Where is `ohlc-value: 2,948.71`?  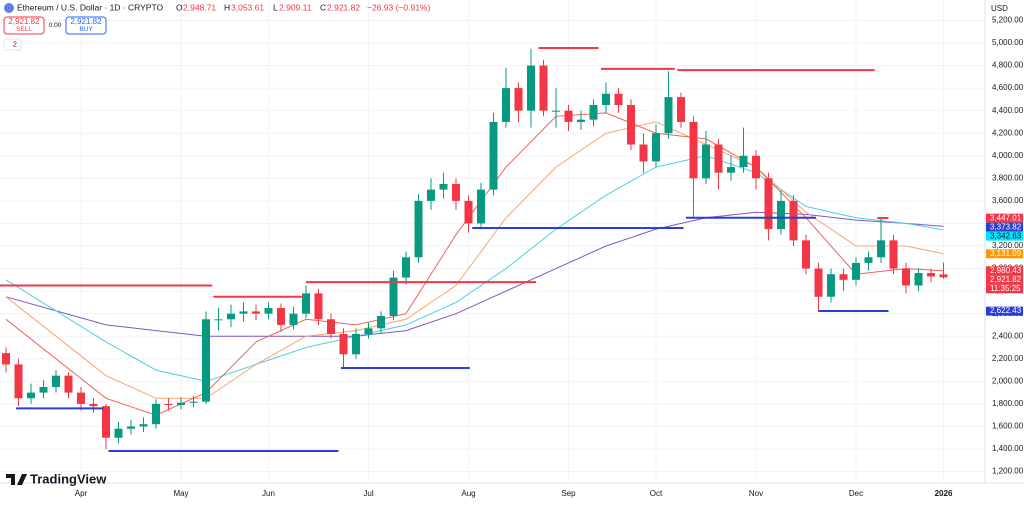
ohlc-value: 2,948.71 is located at coordinates (199, 7).